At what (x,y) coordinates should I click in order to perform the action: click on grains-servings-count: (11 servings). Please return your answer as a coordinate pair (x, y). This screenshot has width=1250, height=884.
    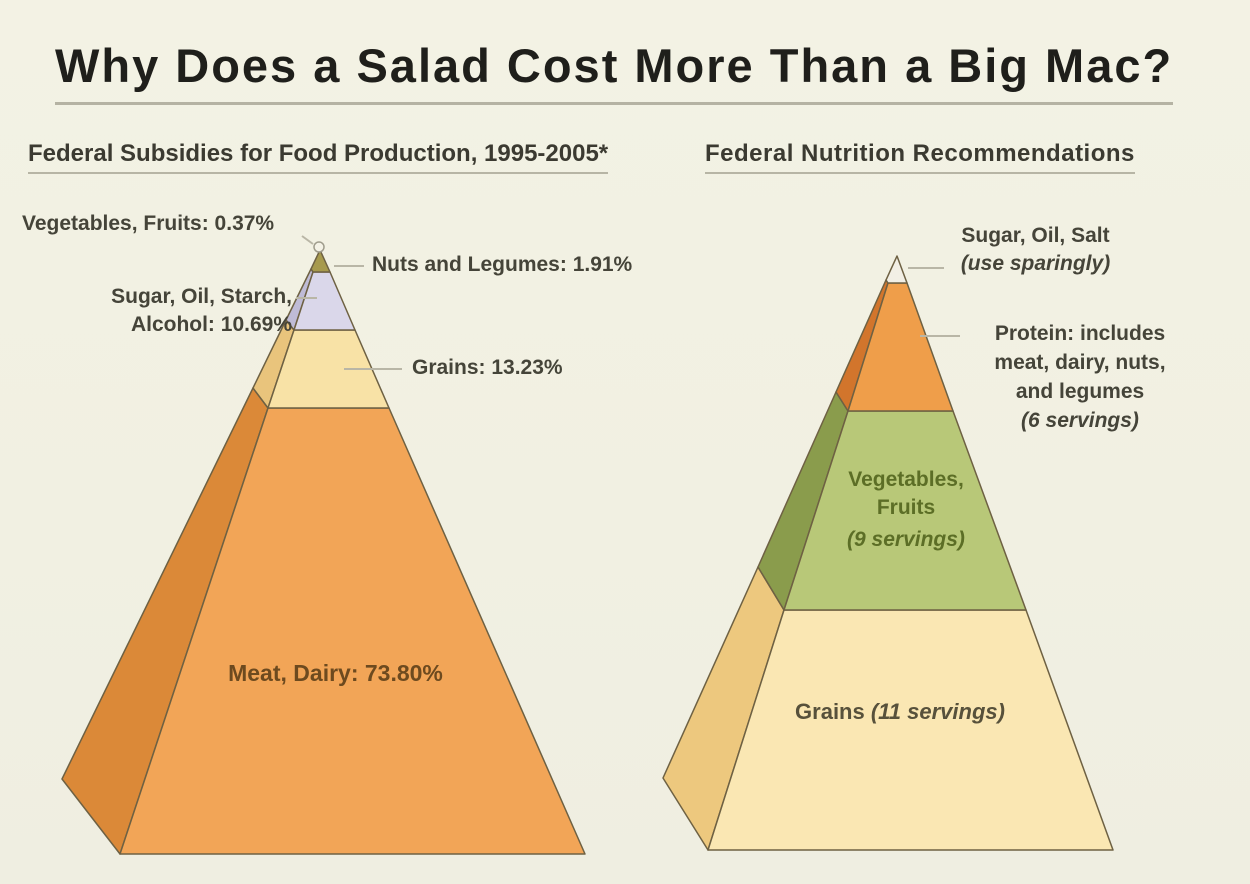
    Looking at the image, I should click on (937, 711).